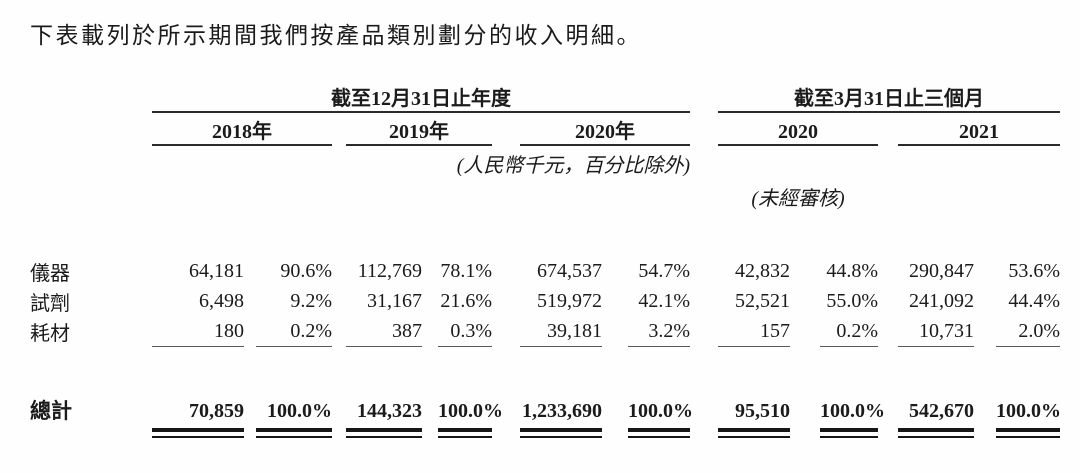  What do you see at coordinates (394, 300) in the screenshot?
I see `value-cell: 31,167` at bounding box center [394, 300].